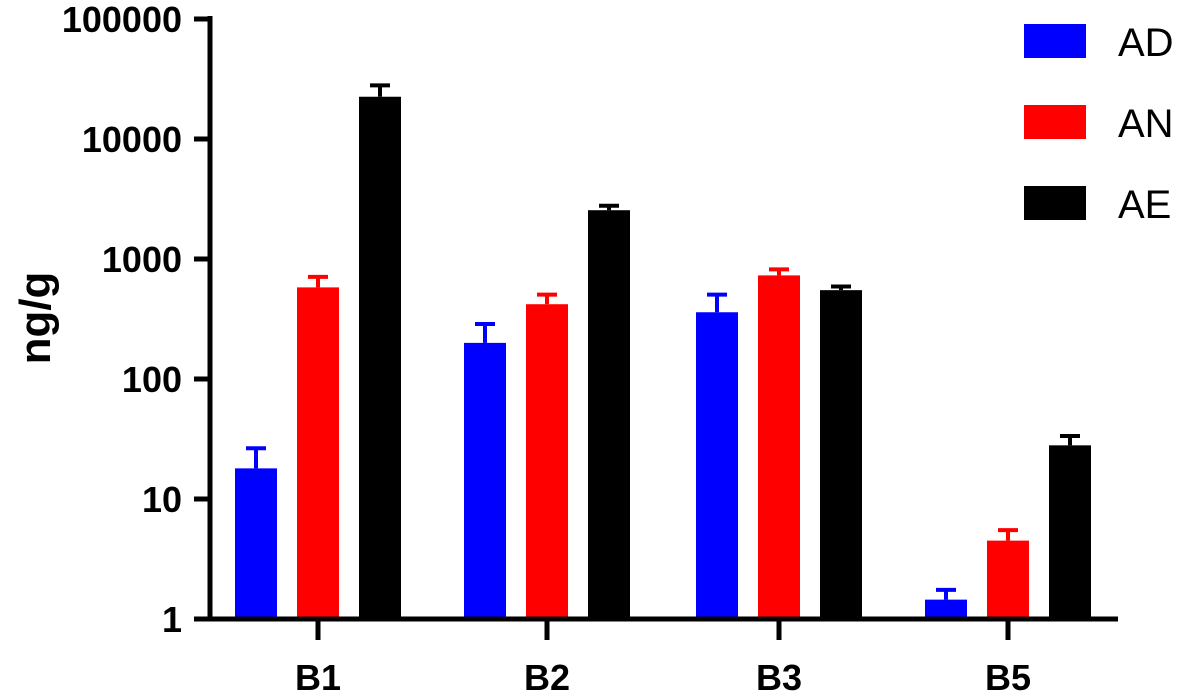 This screenshot has height=697, width=1194. Describe the element at coordinates (841, 454) in the screenshot. I see `bar-ae-b3` at that location.